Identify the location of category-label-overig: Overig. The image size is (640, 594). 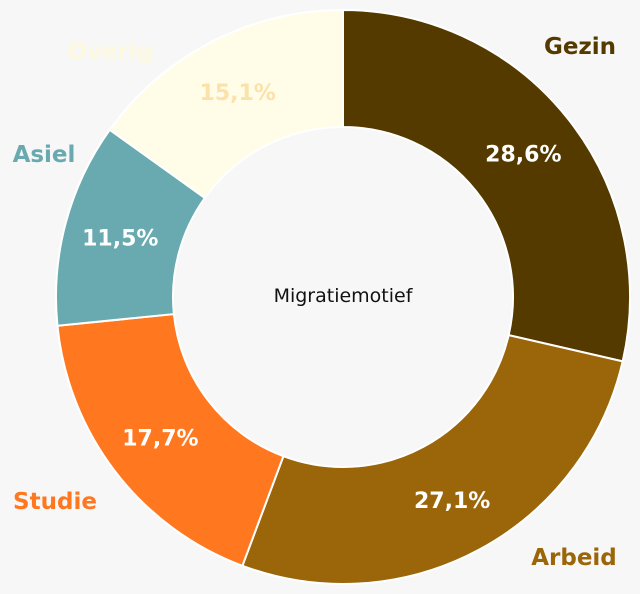
(110, 52).